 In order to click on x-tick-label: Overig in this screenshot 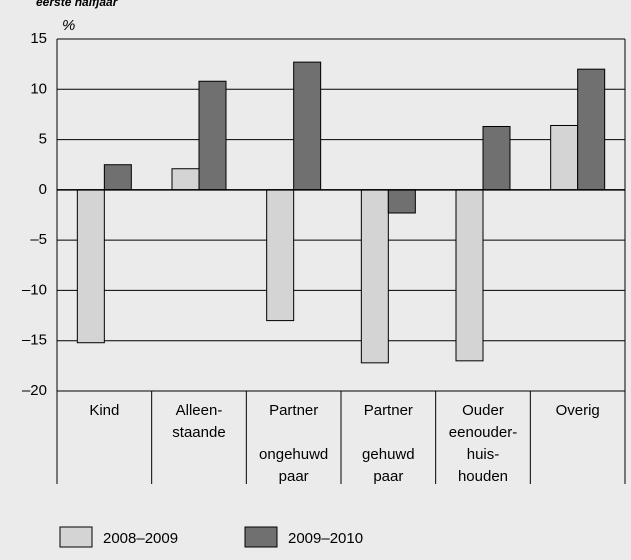, I will do `click(578, 410)`.